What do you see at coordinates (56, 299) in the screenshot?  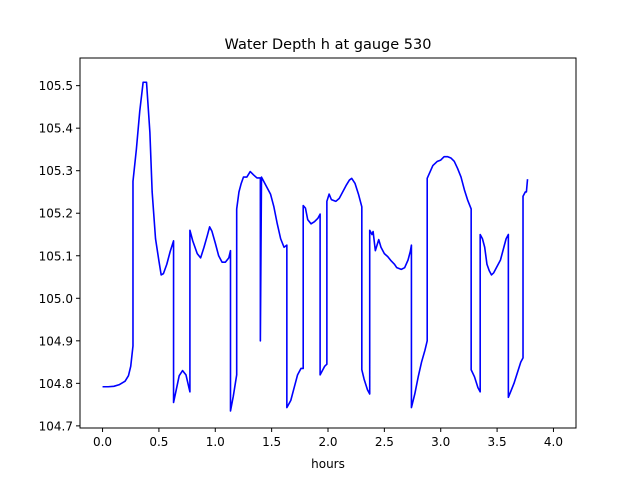 I see `y-tick-label: 105.0` at bounding box center [56, 299].